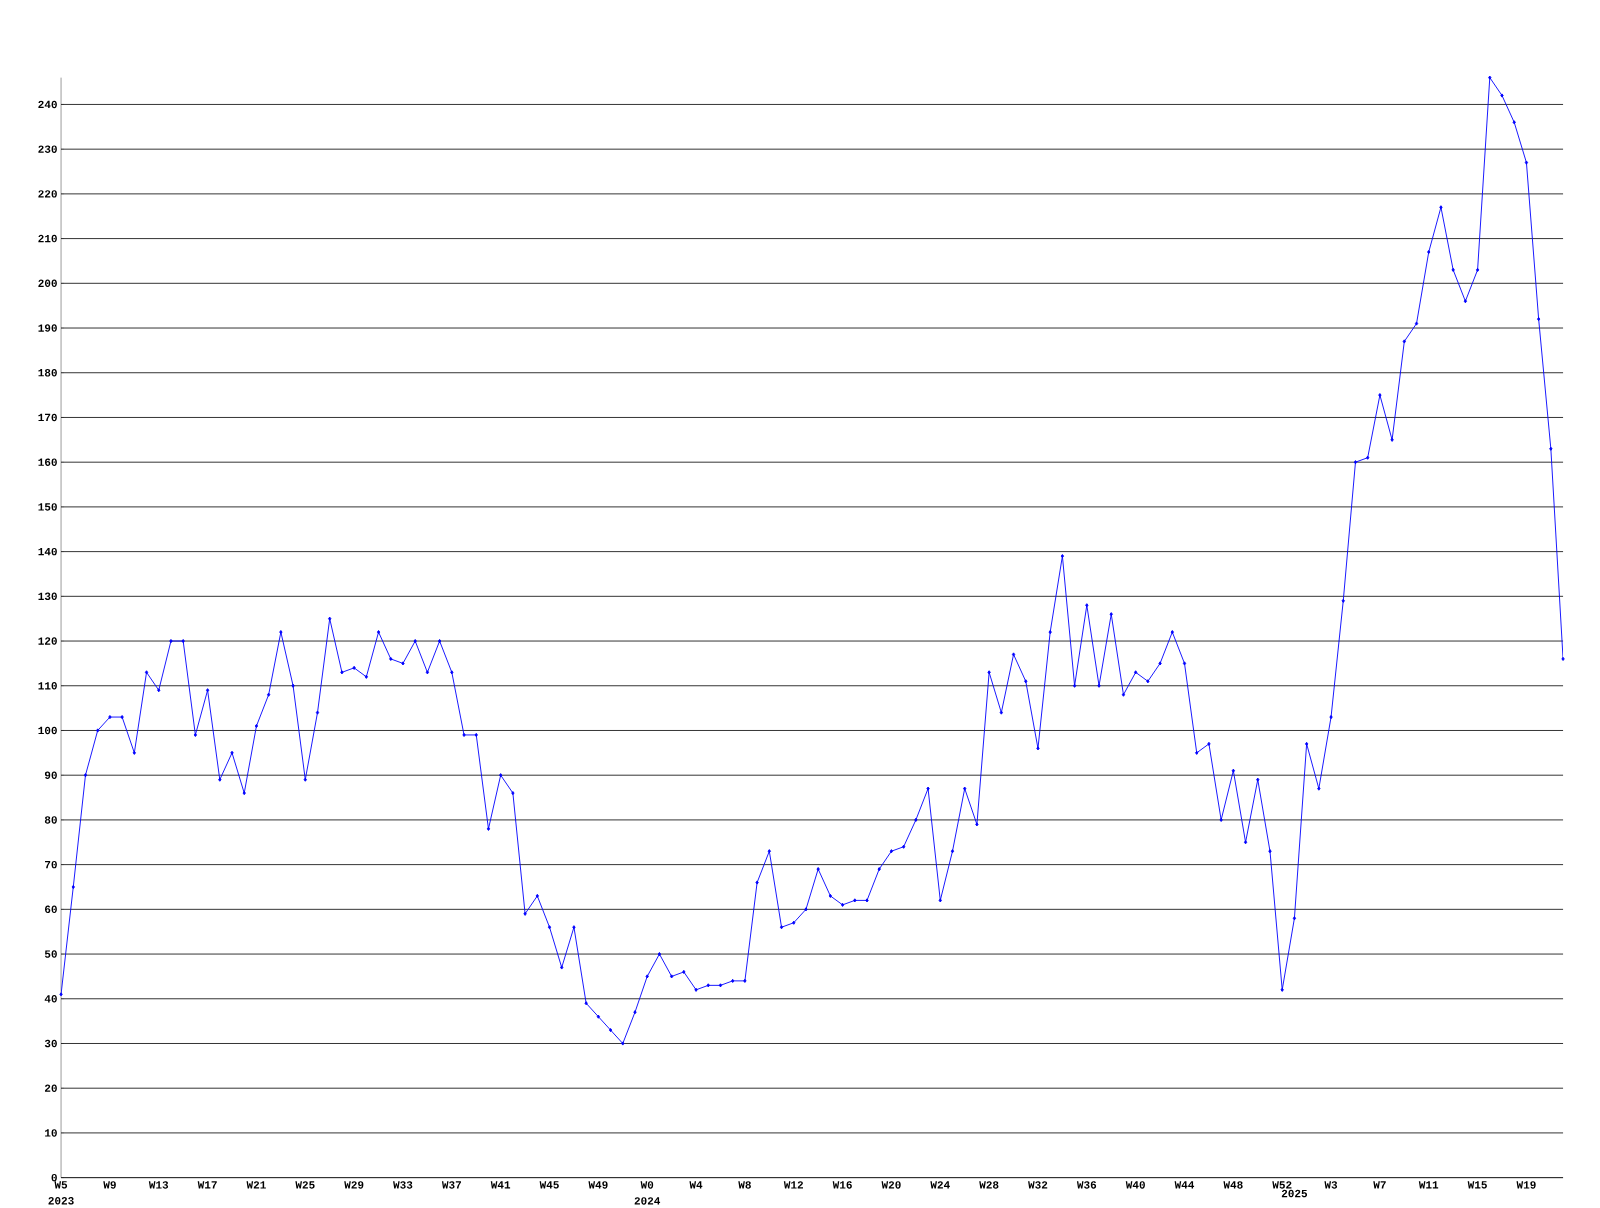 The width and height of the screenshot is (1600, 1208). What do you see at coordinates (1379, 1185) in the screenshot?
I see `x-tick-label: W7` at bounding box center [1379, 1185].